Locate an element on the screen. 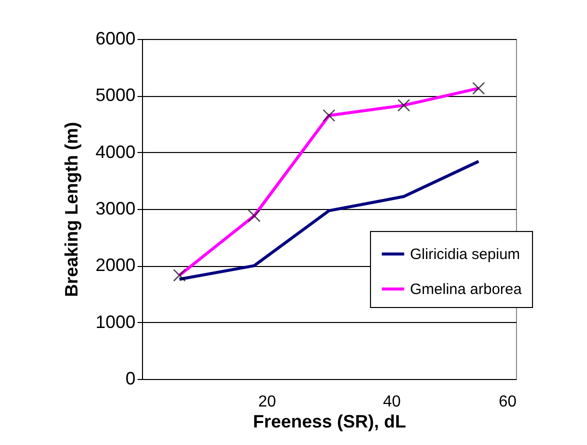 The image size is (587, 445). y-tick-label: 1000 is located at coordinates (115, 322).